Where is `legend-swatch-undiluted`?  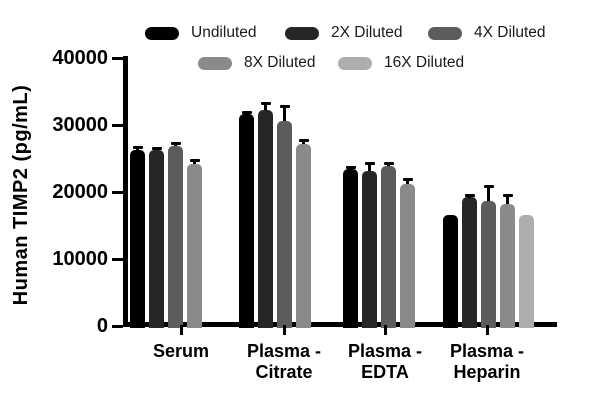 legend-swatch-undiluted is located at coordinates (162, 33).